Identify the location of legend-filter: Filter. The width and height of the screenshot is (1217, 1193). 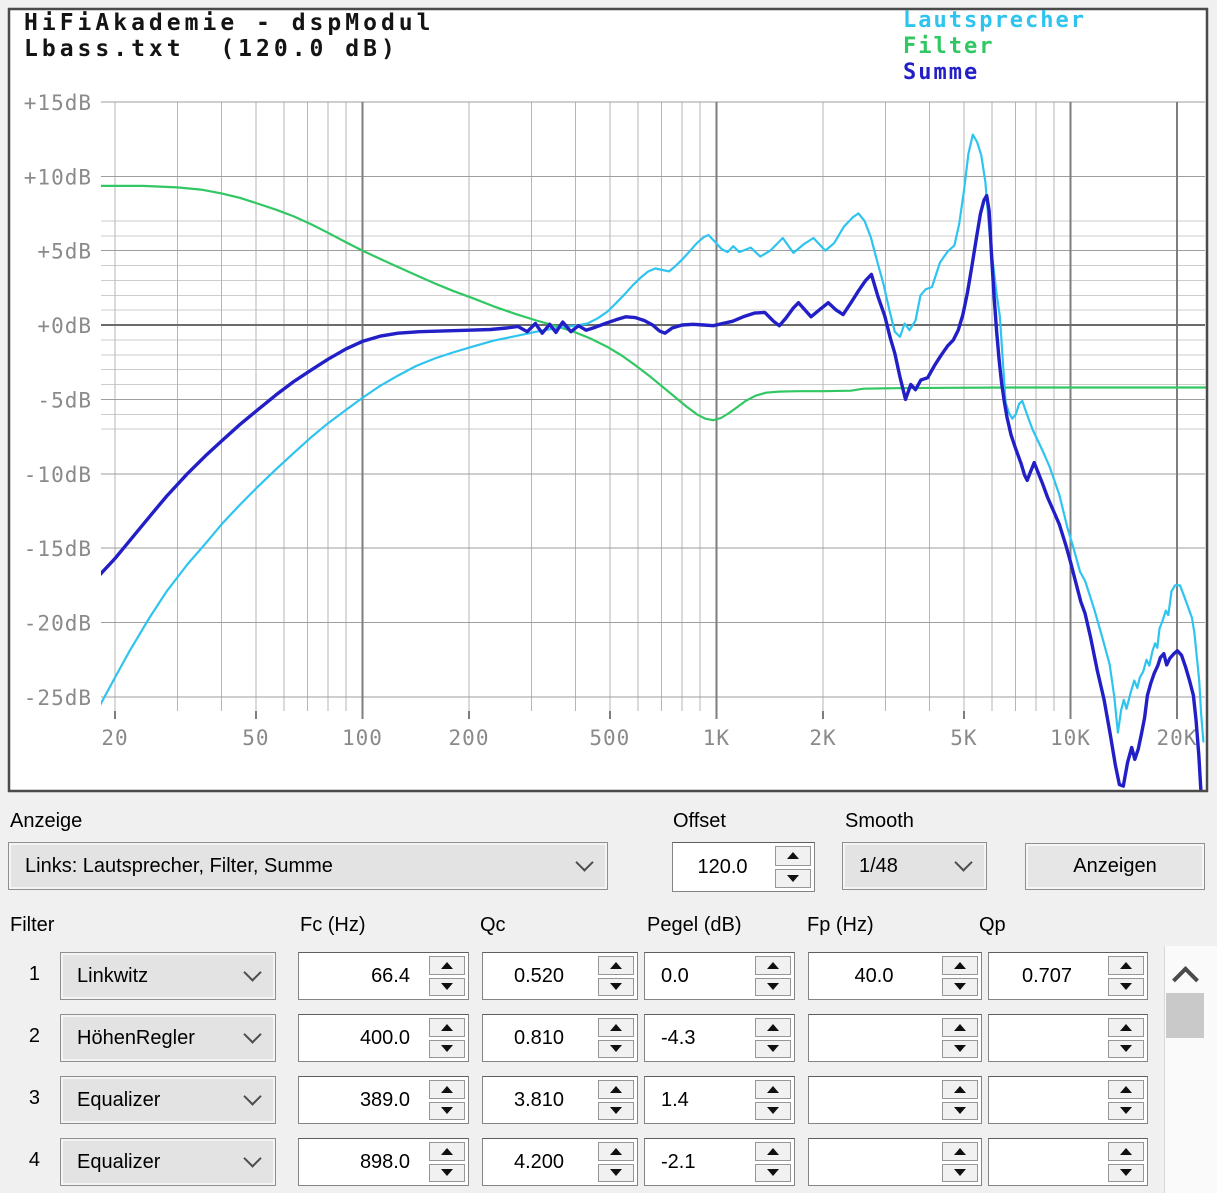
(949, 46).